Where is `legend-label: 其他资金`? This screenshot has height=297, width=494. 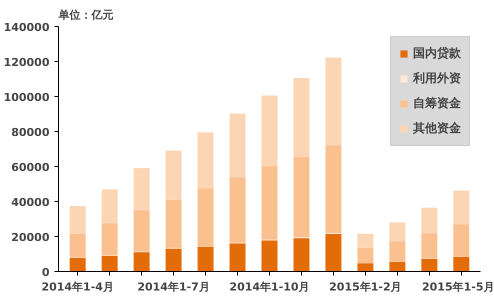 legend-label: 其他资金 is located at coordinates (437, 128).